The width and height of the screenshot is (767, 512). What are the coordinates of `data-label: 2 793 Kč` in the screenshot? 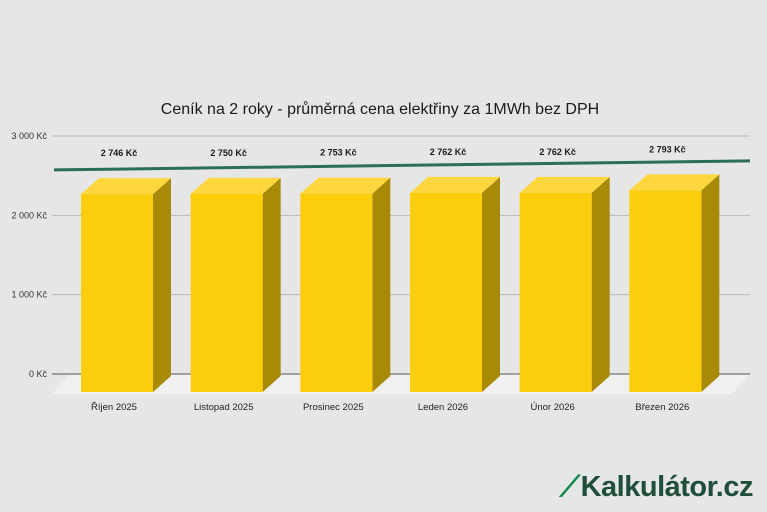 It's located at (667, 149).